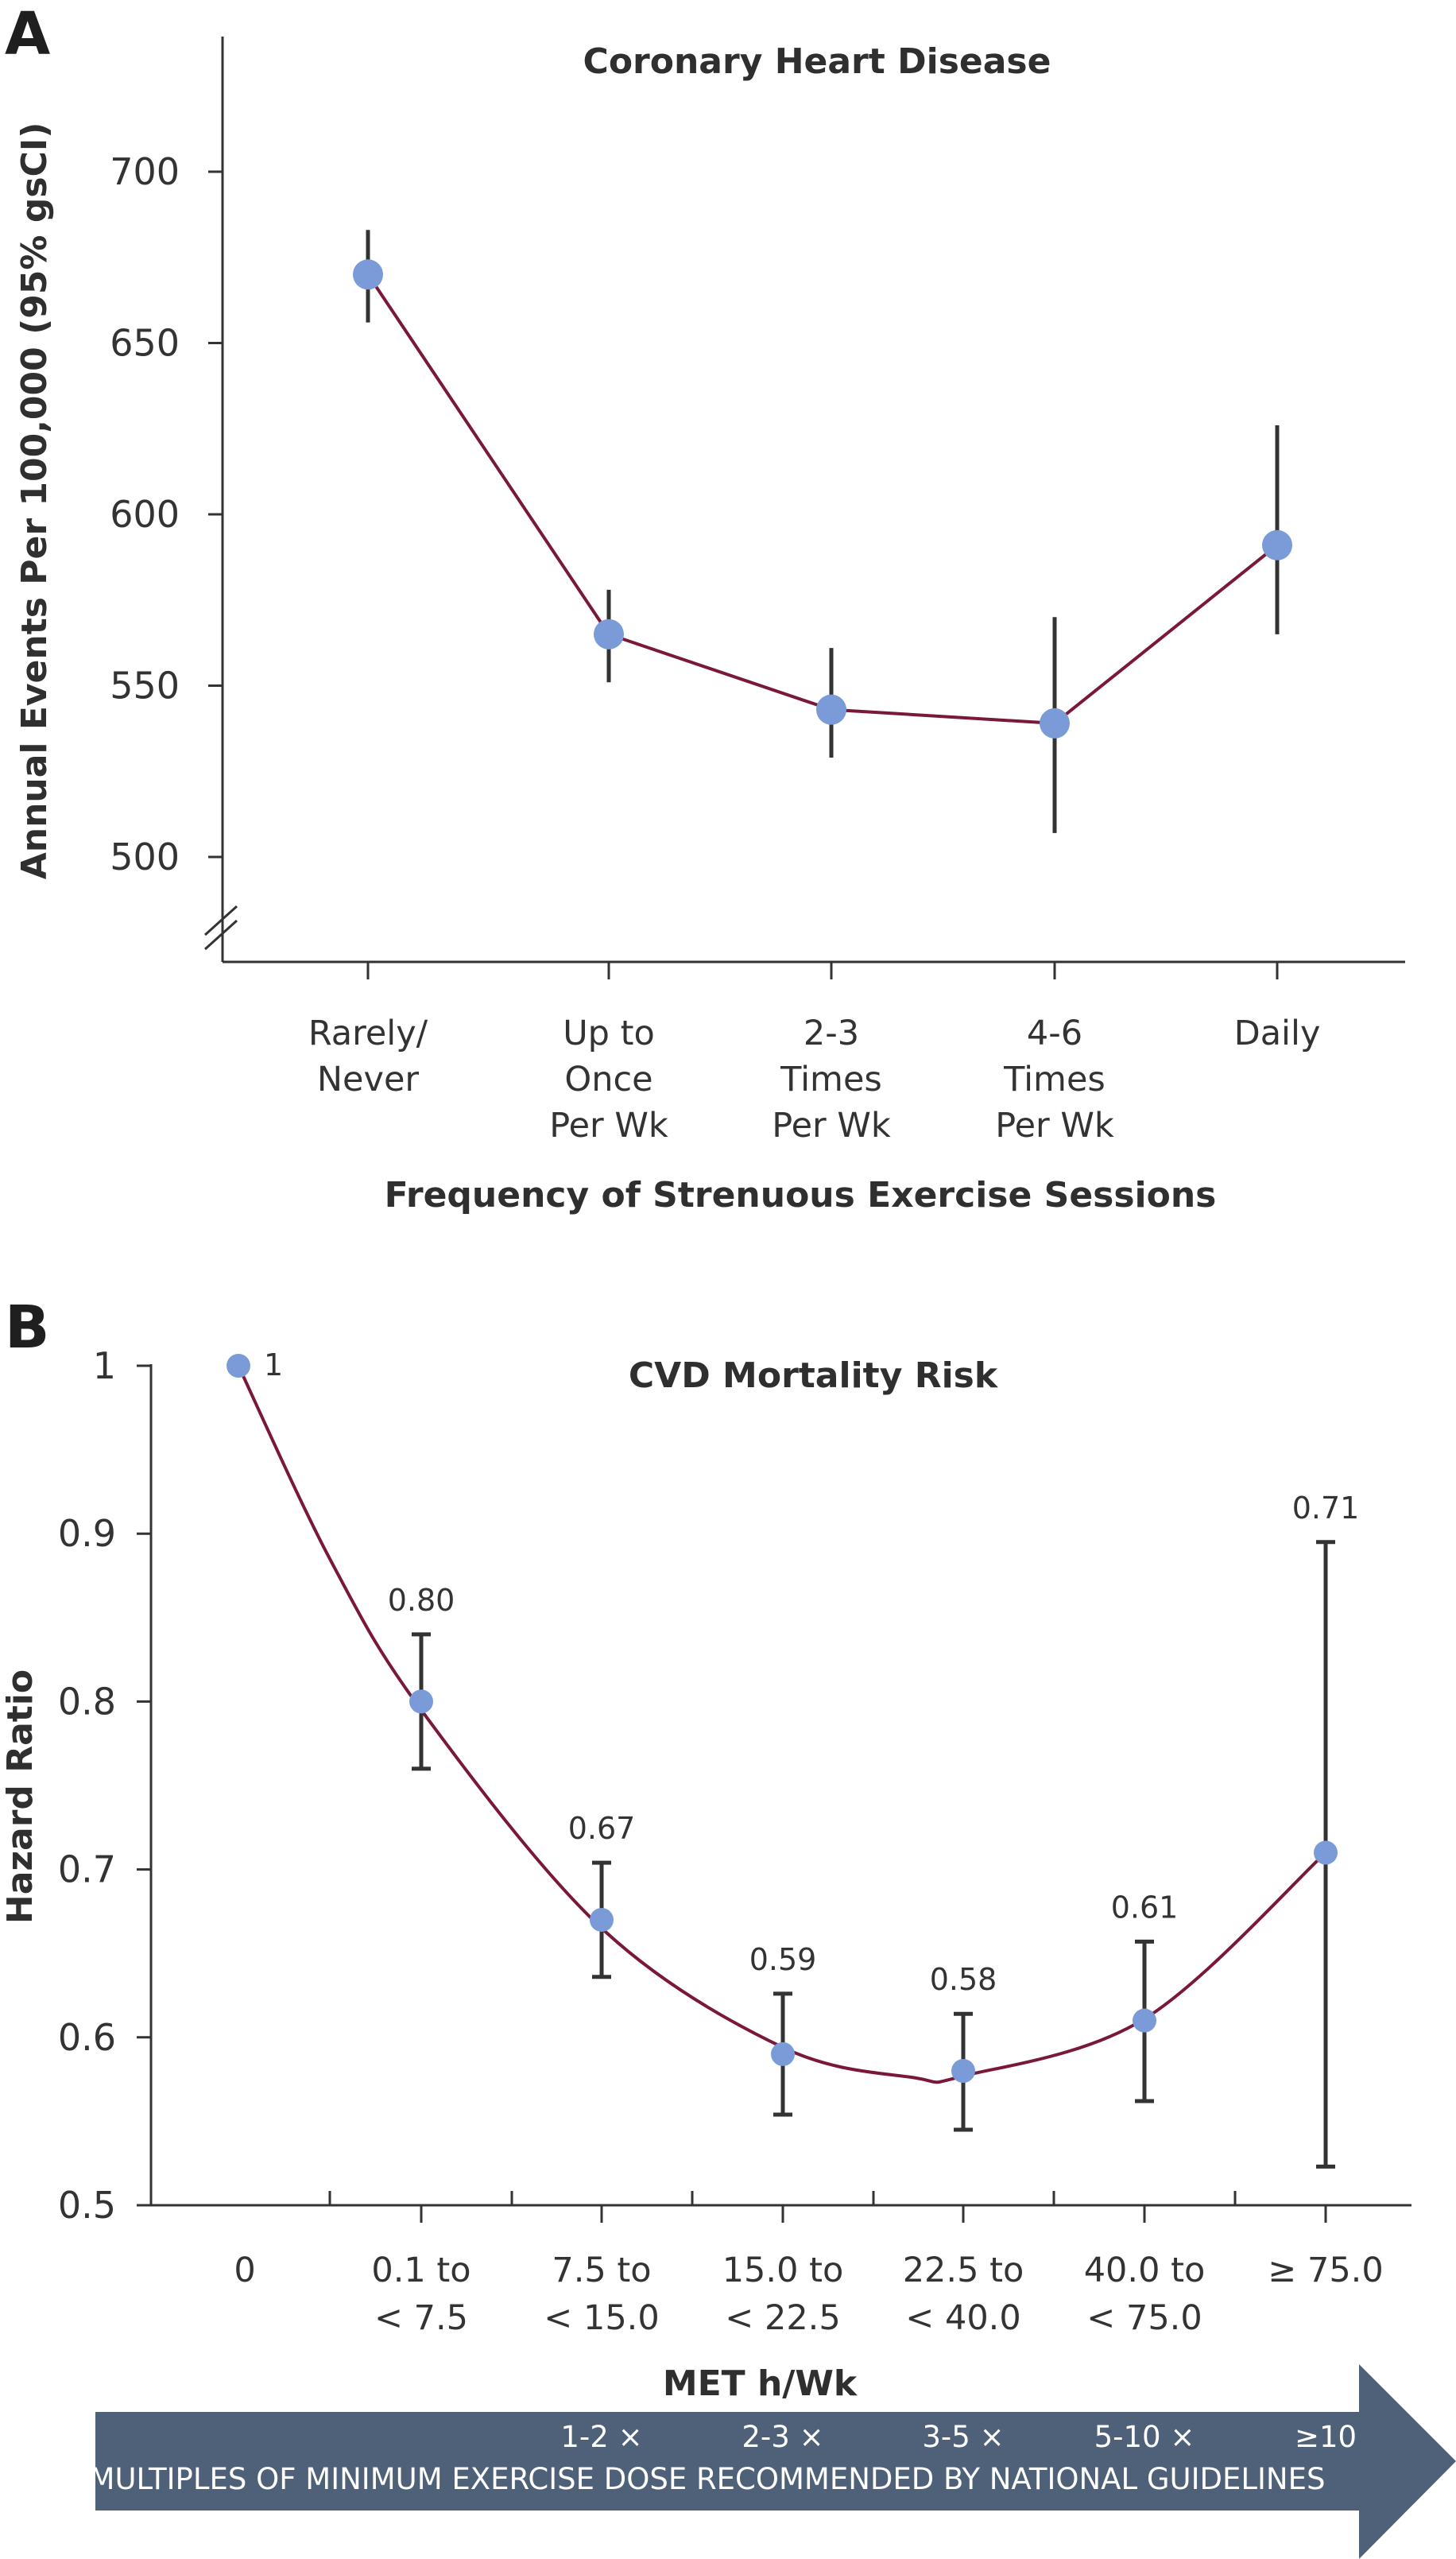  Describe the element at coordinates (1277, 1033) in the screenshot. I see `panel-a-x-tick-label: Daily` at that location.